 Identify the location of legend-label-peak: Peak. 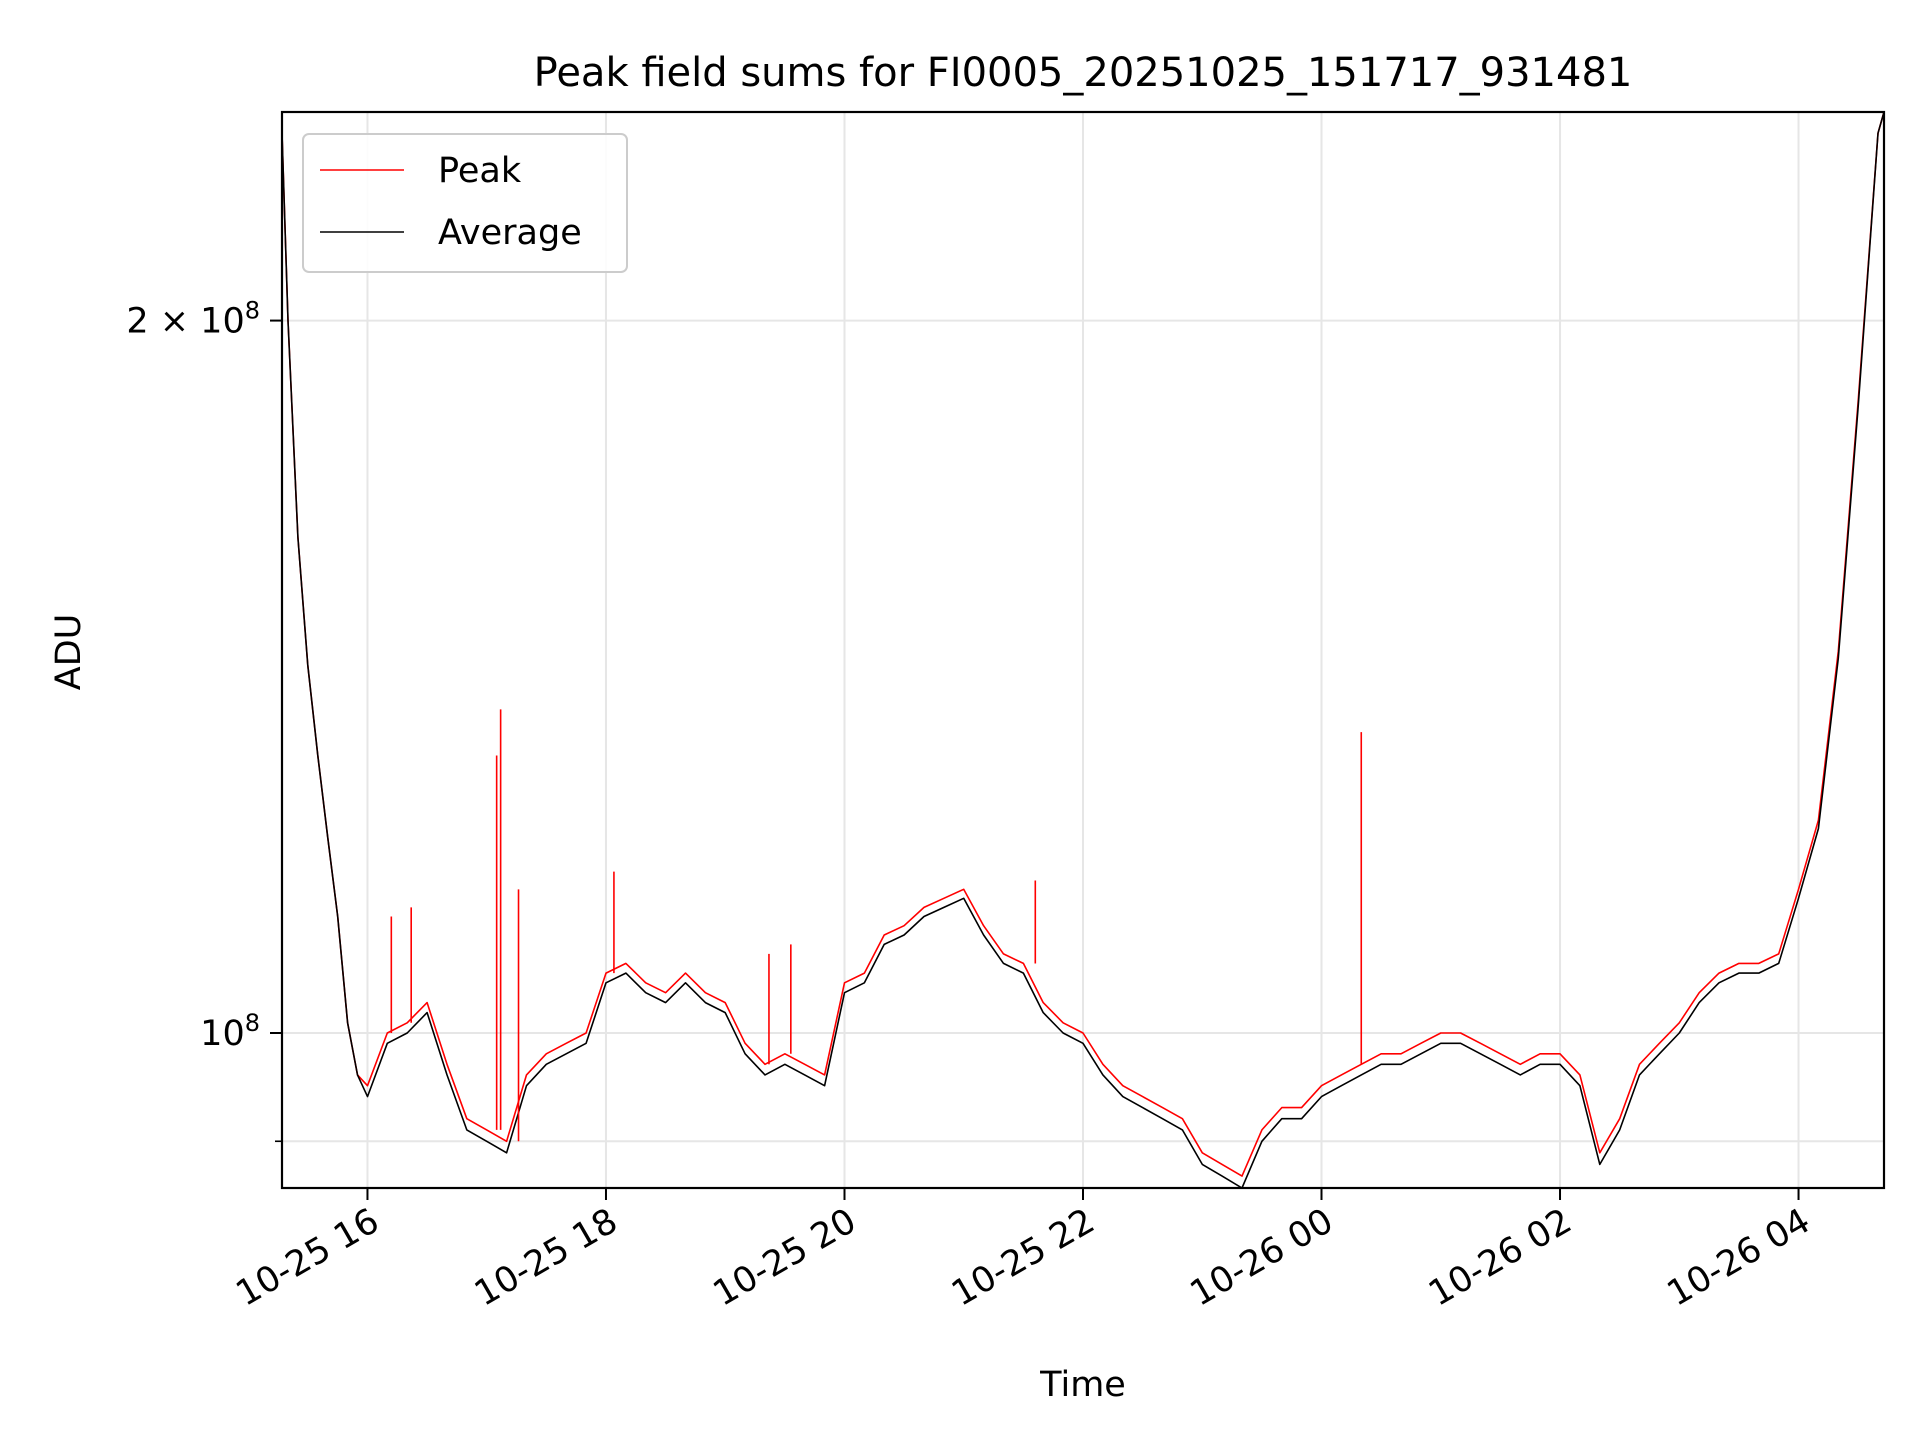
(480, 171).